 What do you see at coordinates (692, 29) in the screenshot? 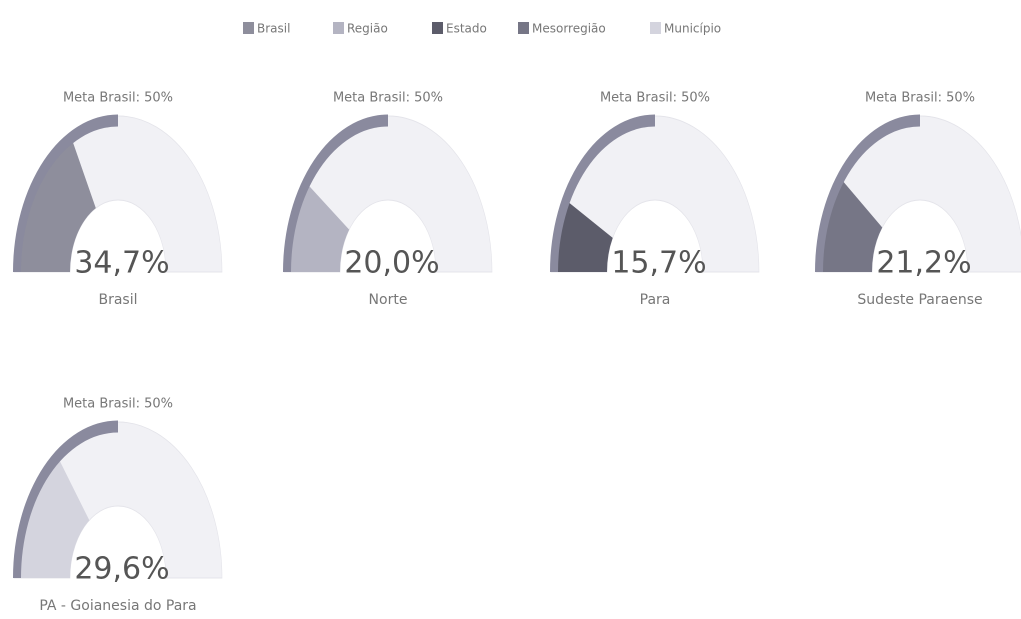
I see `legend-label: Município` at bounding box center [692, 29].